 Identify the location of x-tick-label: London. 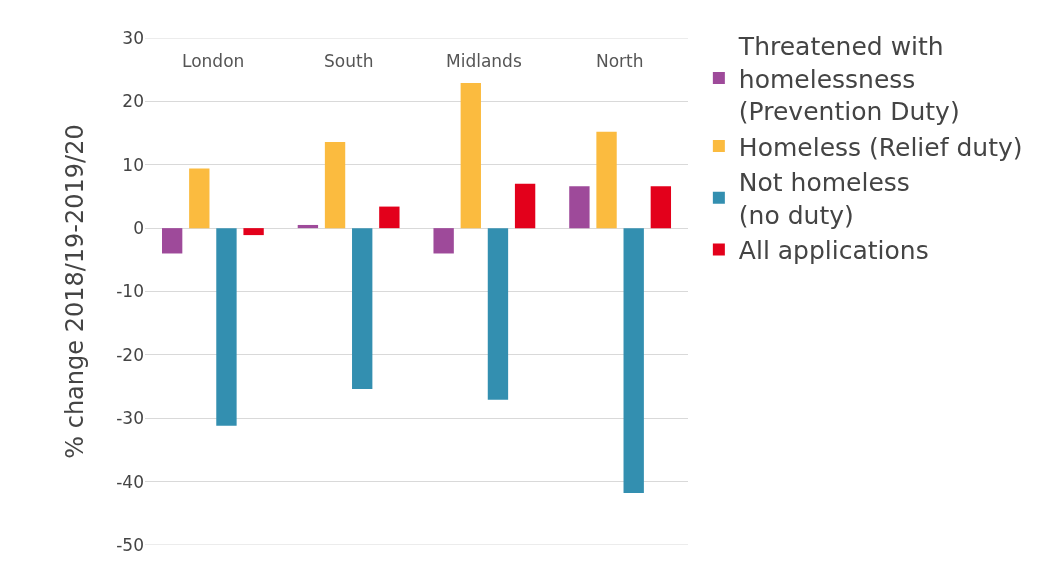
(213, 61).